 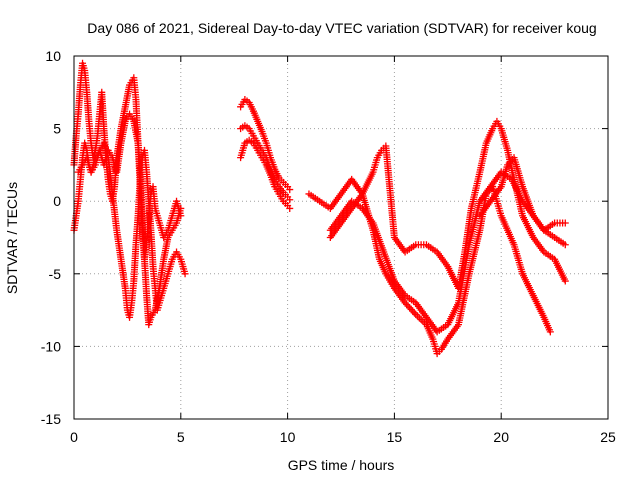 What do you see at coordinates (395, 437) in the screenshot?
I see `x-tick-label: 15` at bounding box center [395, 437].